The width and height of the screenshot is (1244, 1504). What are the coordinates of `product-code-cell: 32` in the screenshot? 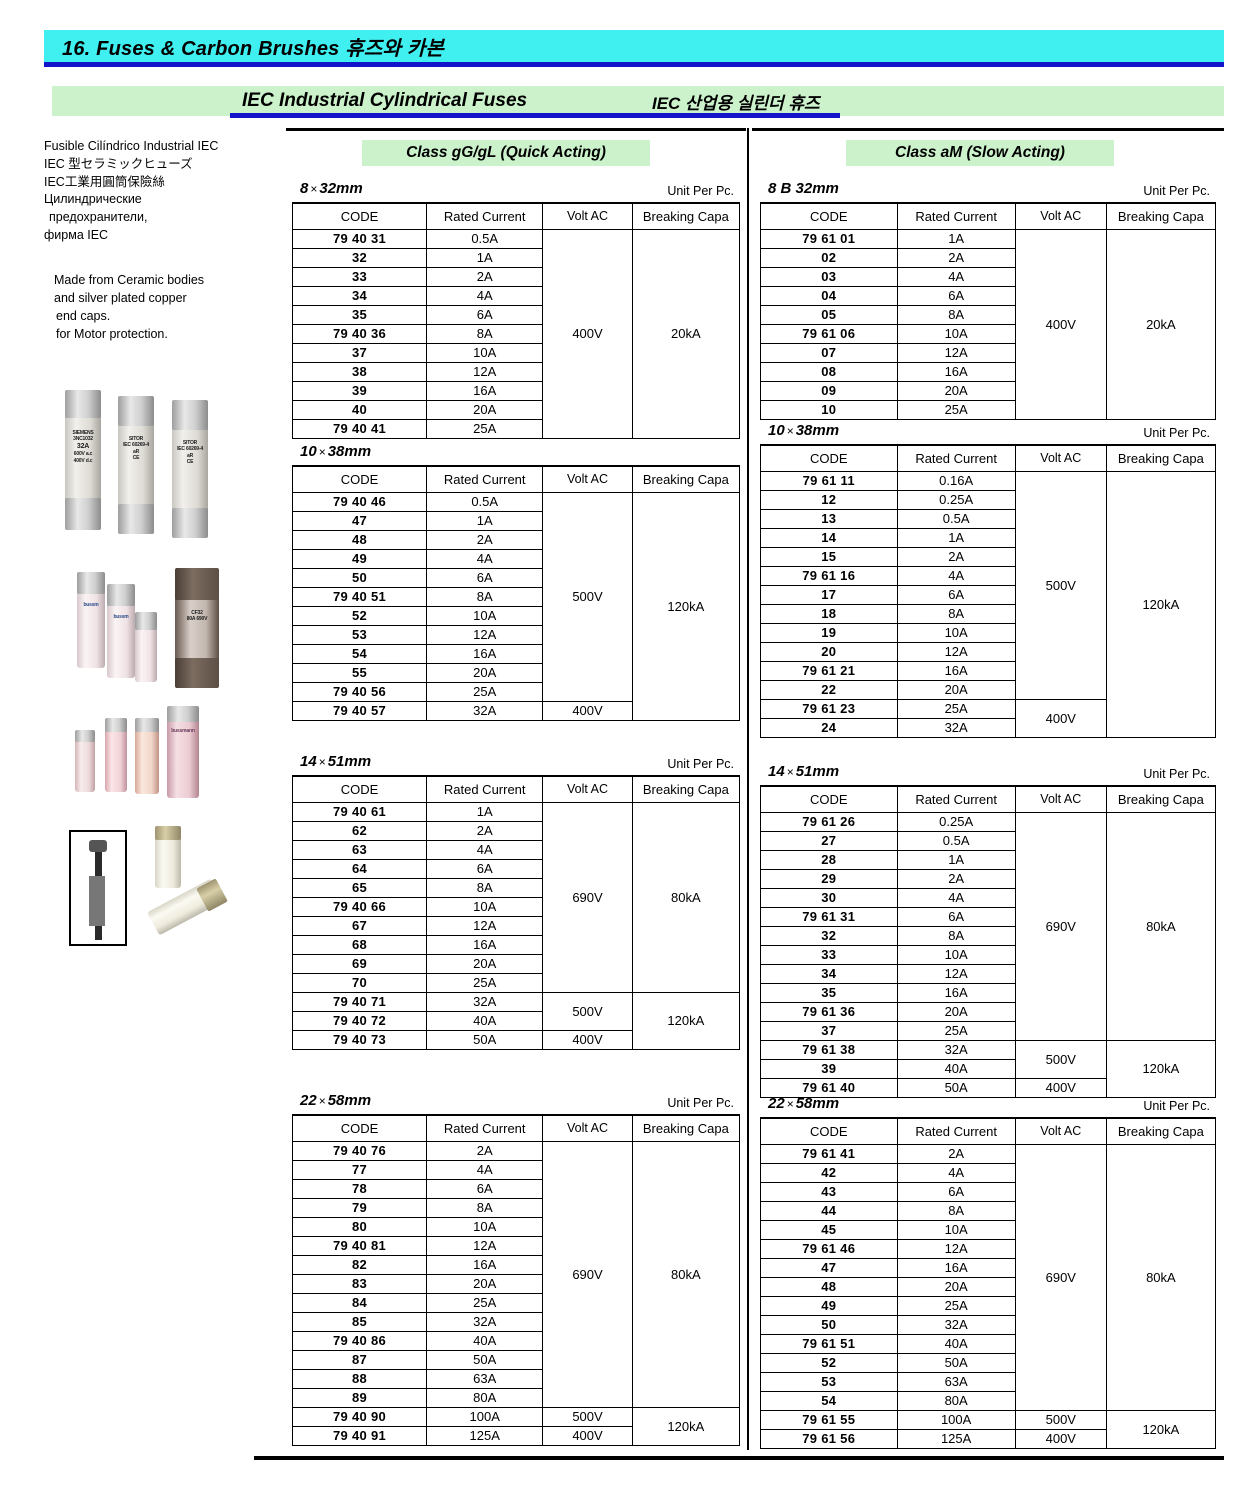 It's located at (359, 257).